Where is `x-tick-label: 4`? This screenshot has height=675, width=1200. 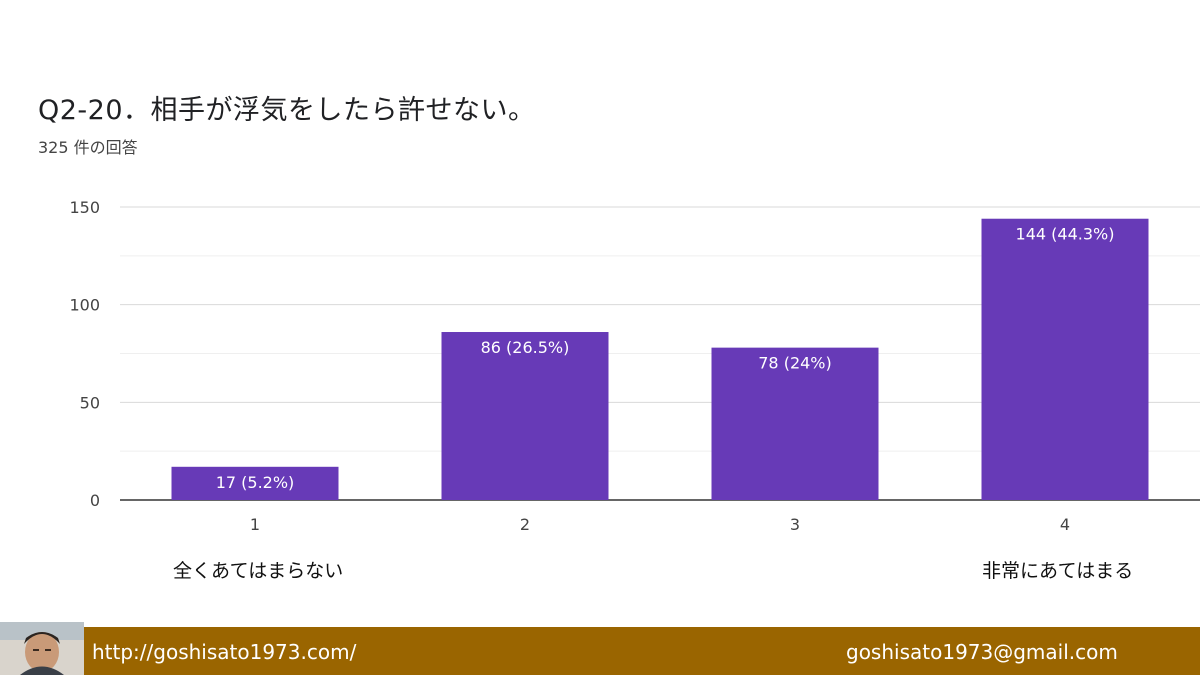
x-tick-label: 4 is located at coordinates (1065, 524).